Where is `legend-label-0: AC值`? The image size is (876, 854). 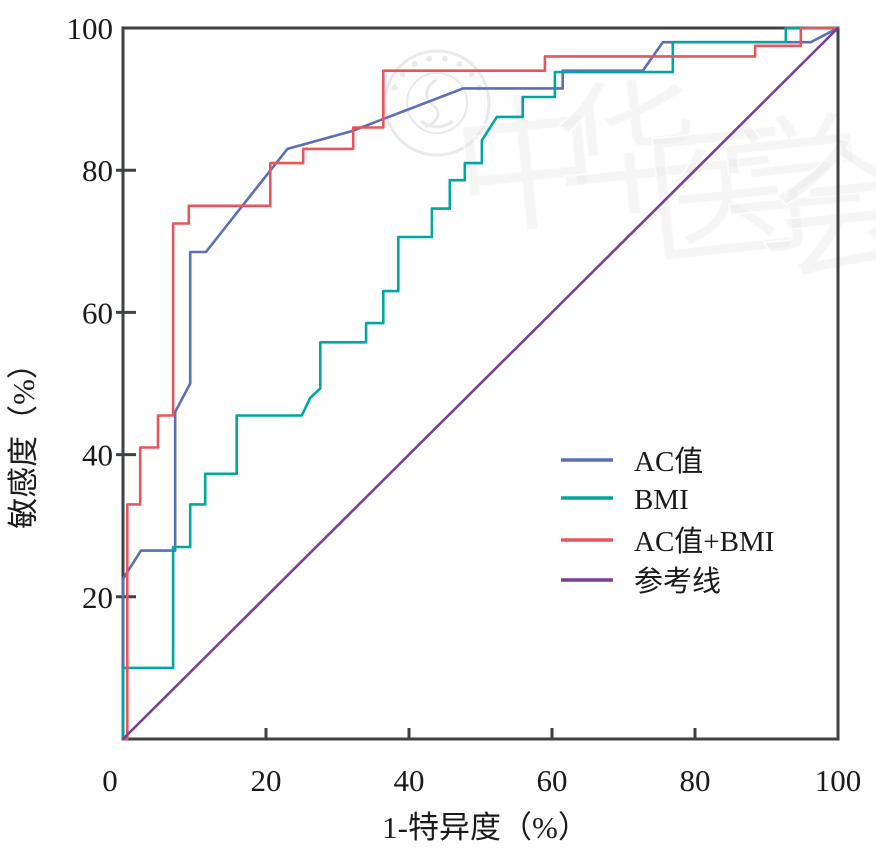
legend-label-0: AC值 is located at coordinates (668, 461).